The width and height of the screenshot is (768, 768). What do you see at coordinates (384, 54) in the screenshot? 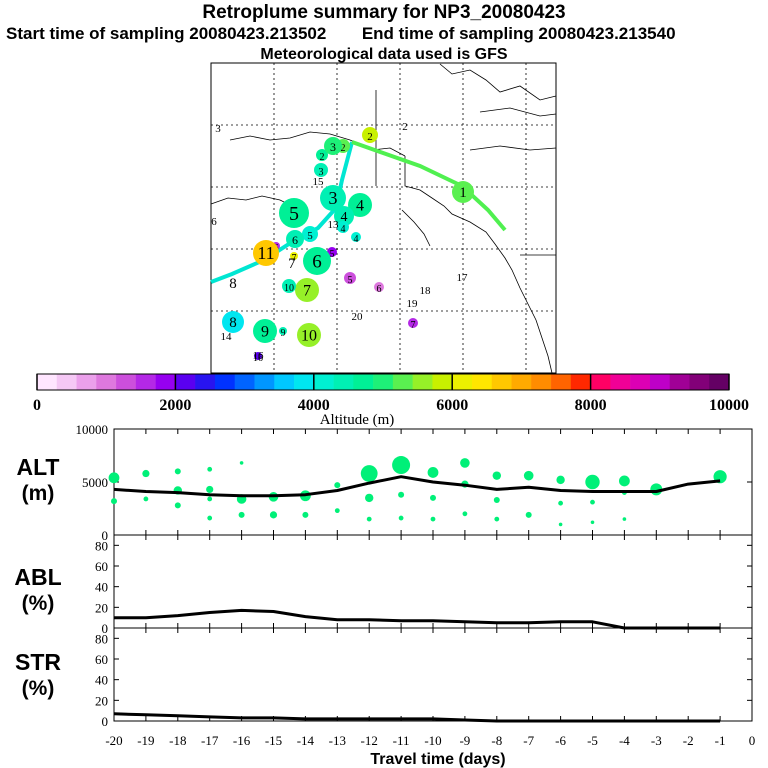
I see `met-data-label: Meteorological data used is GFS` at bounding box center [384, 54].